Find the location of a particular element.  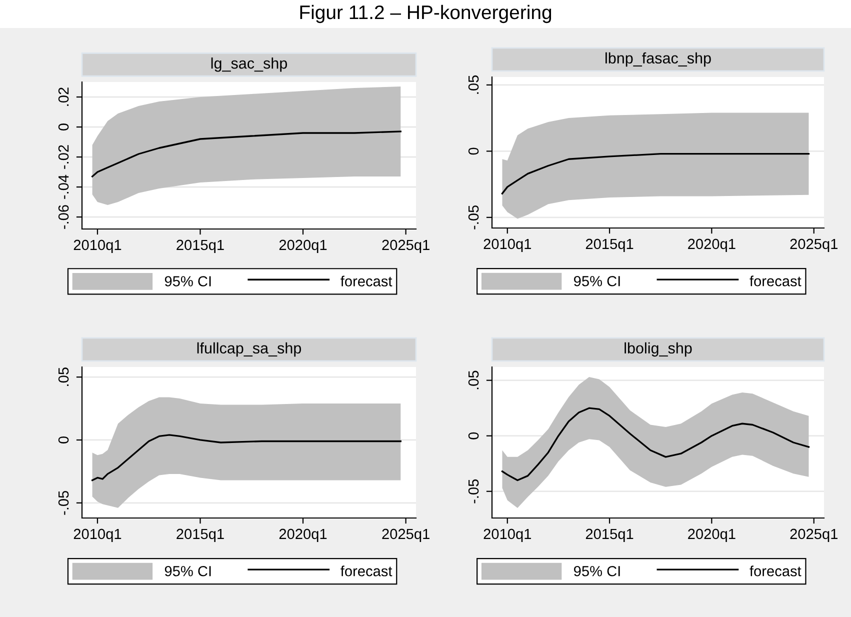

text: Figur 11.2 – HP-konvergering is located at coordinates (426, 14).